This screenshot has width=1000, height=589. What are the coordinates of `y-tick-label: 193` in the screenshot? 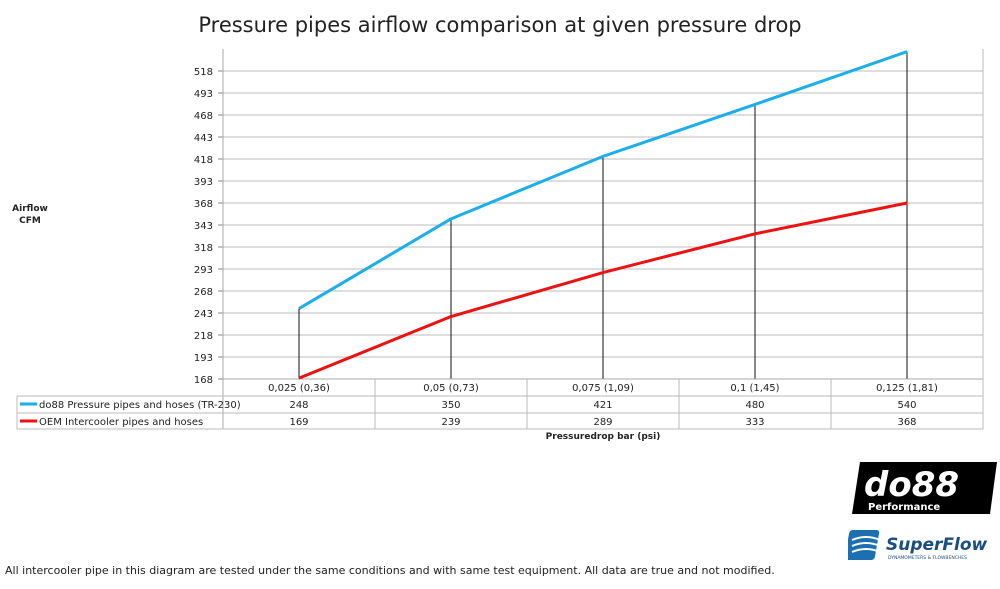 It's located at (203, 358).